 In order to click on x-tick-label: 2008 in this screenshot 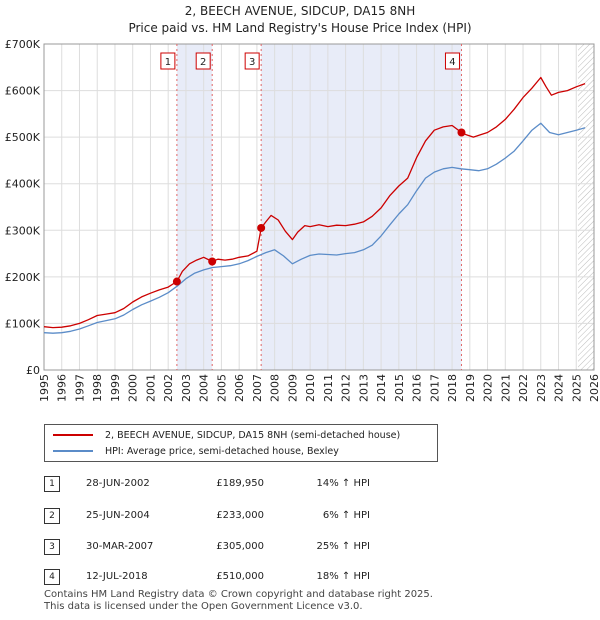, I will do `click(275, 388)`.